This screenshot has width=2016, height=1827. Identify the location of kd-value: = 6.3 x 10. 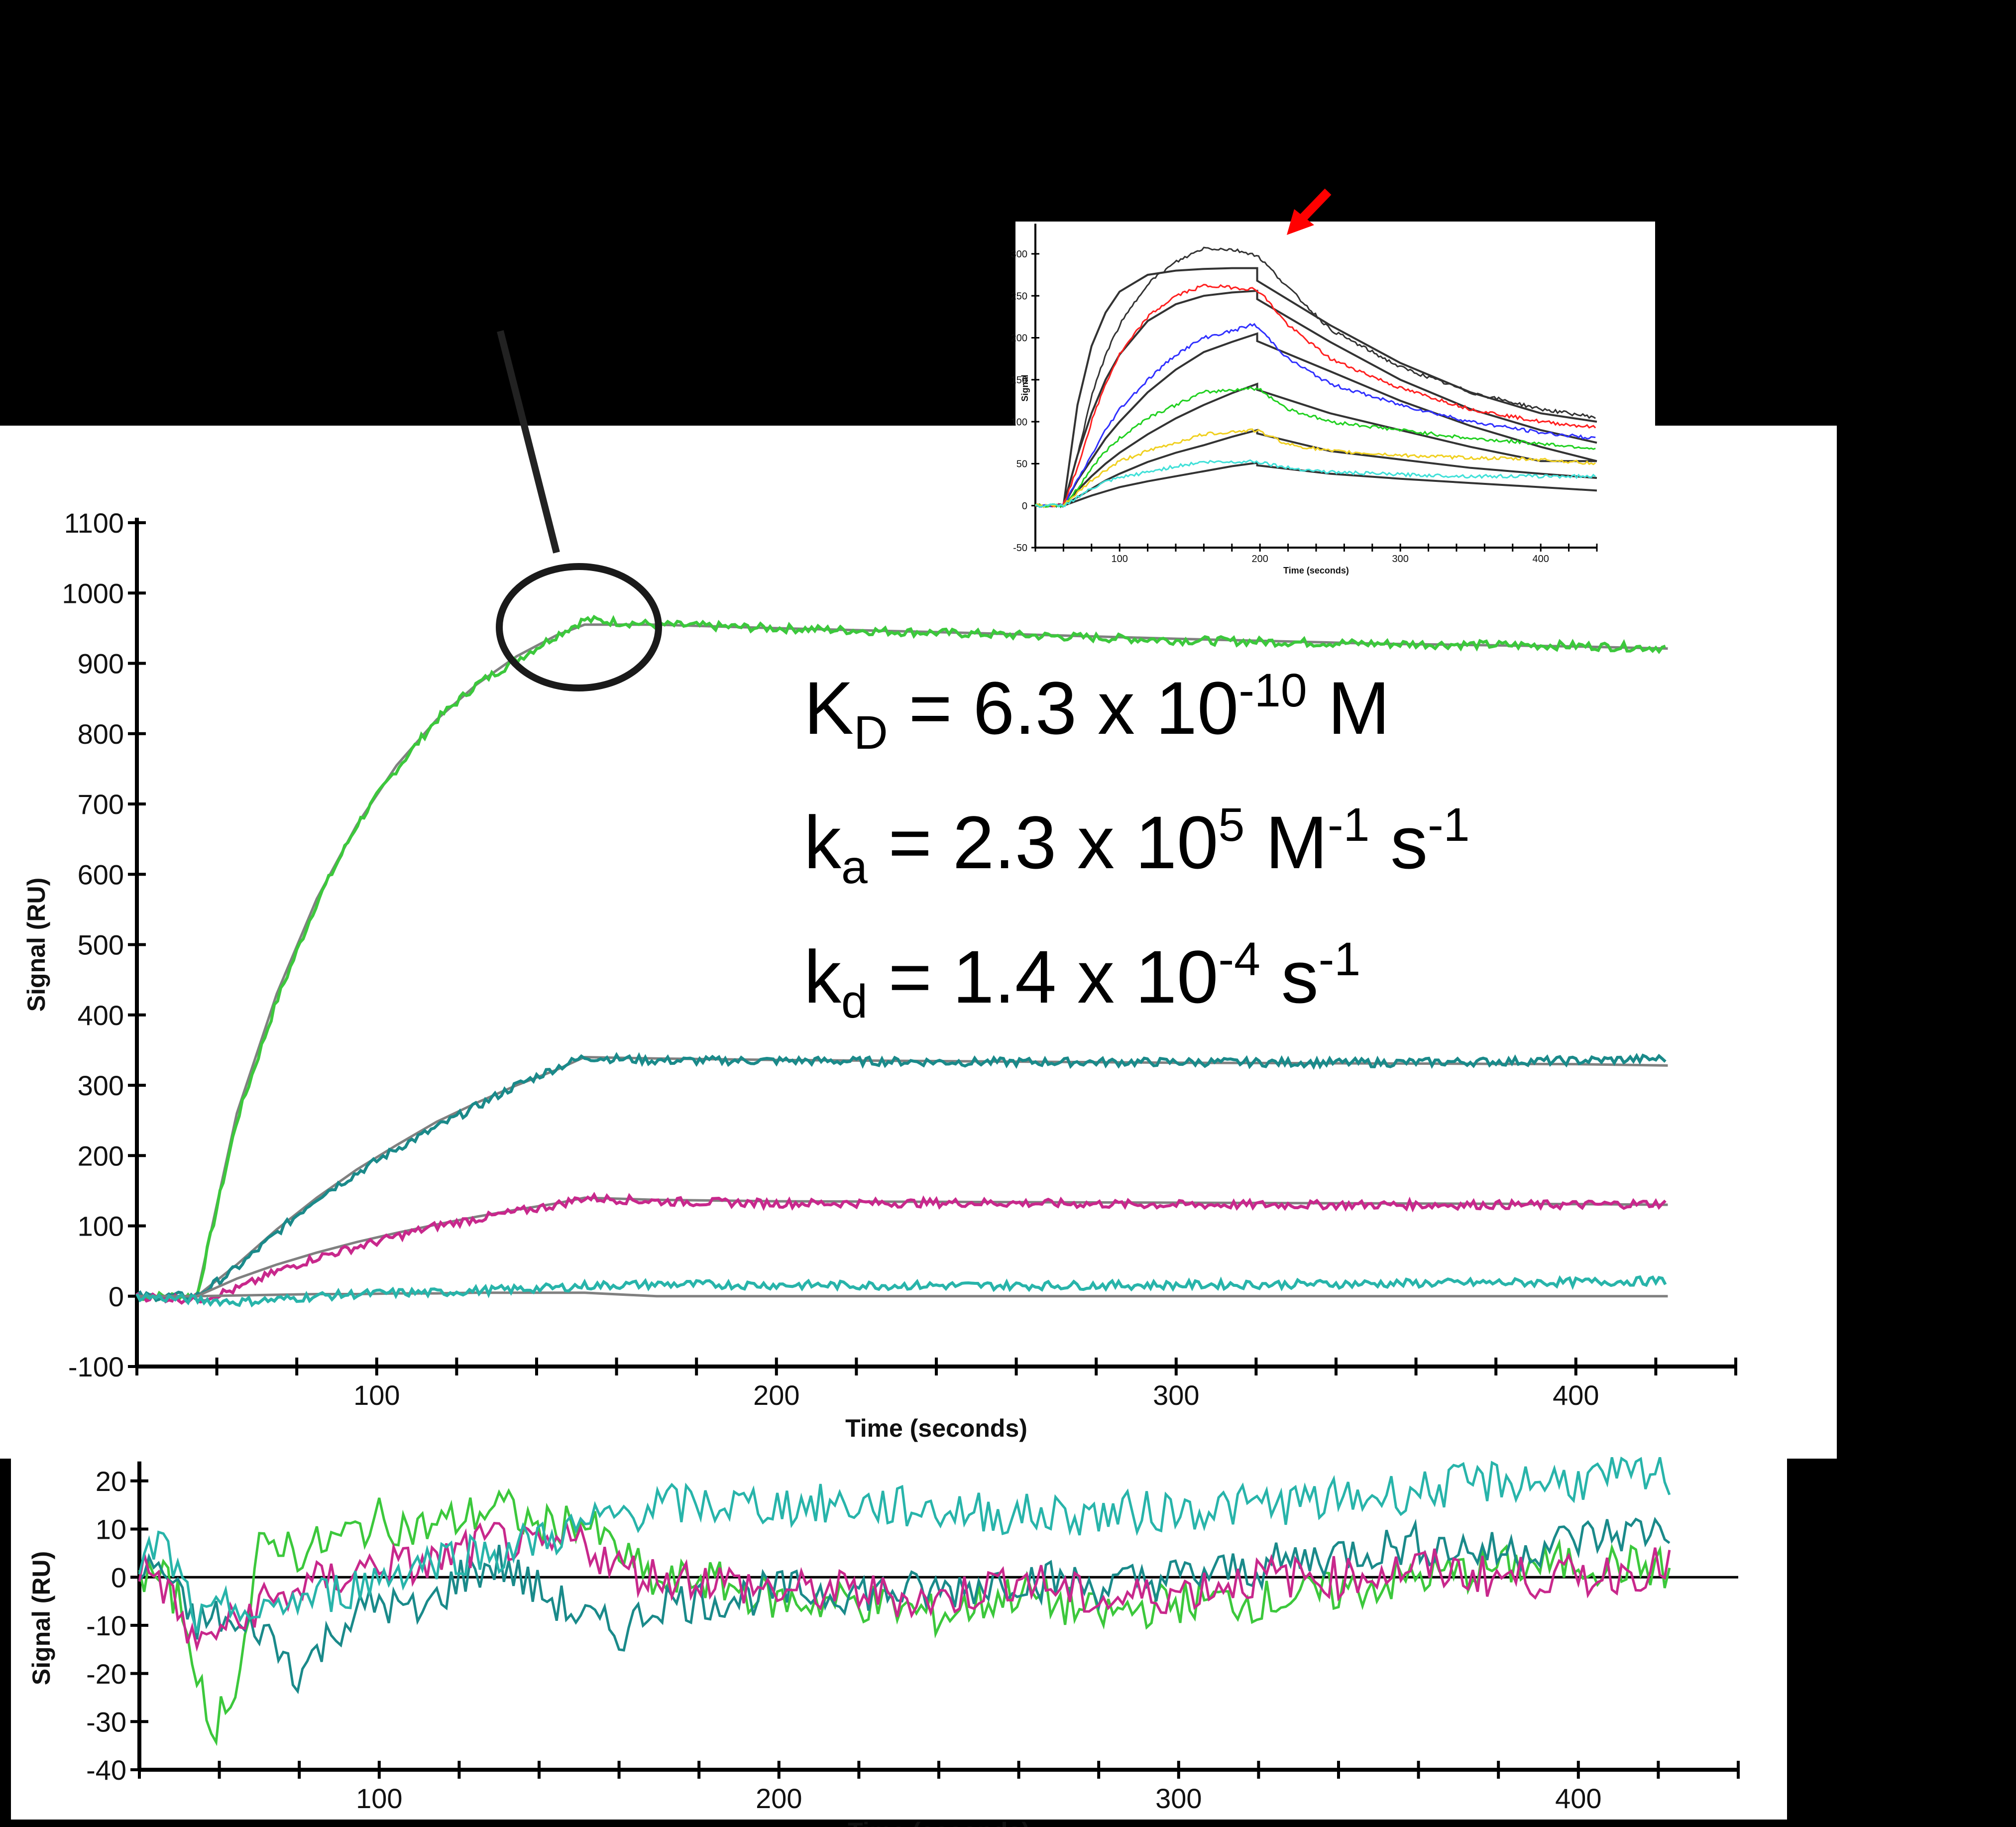
(1063, 708).